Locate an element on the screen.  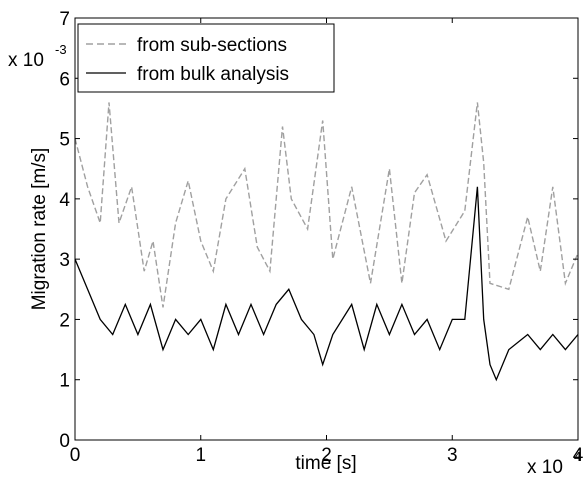
y-tick-label: 0 is located at coordinates (64, 441).